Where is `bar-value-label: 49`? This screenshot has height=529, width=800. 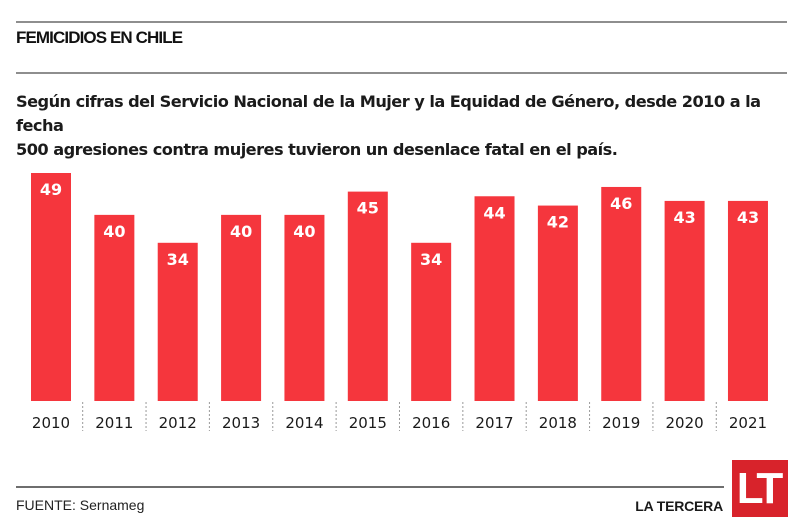
bar-value-label: 49 is located at coordinates (51, 189).